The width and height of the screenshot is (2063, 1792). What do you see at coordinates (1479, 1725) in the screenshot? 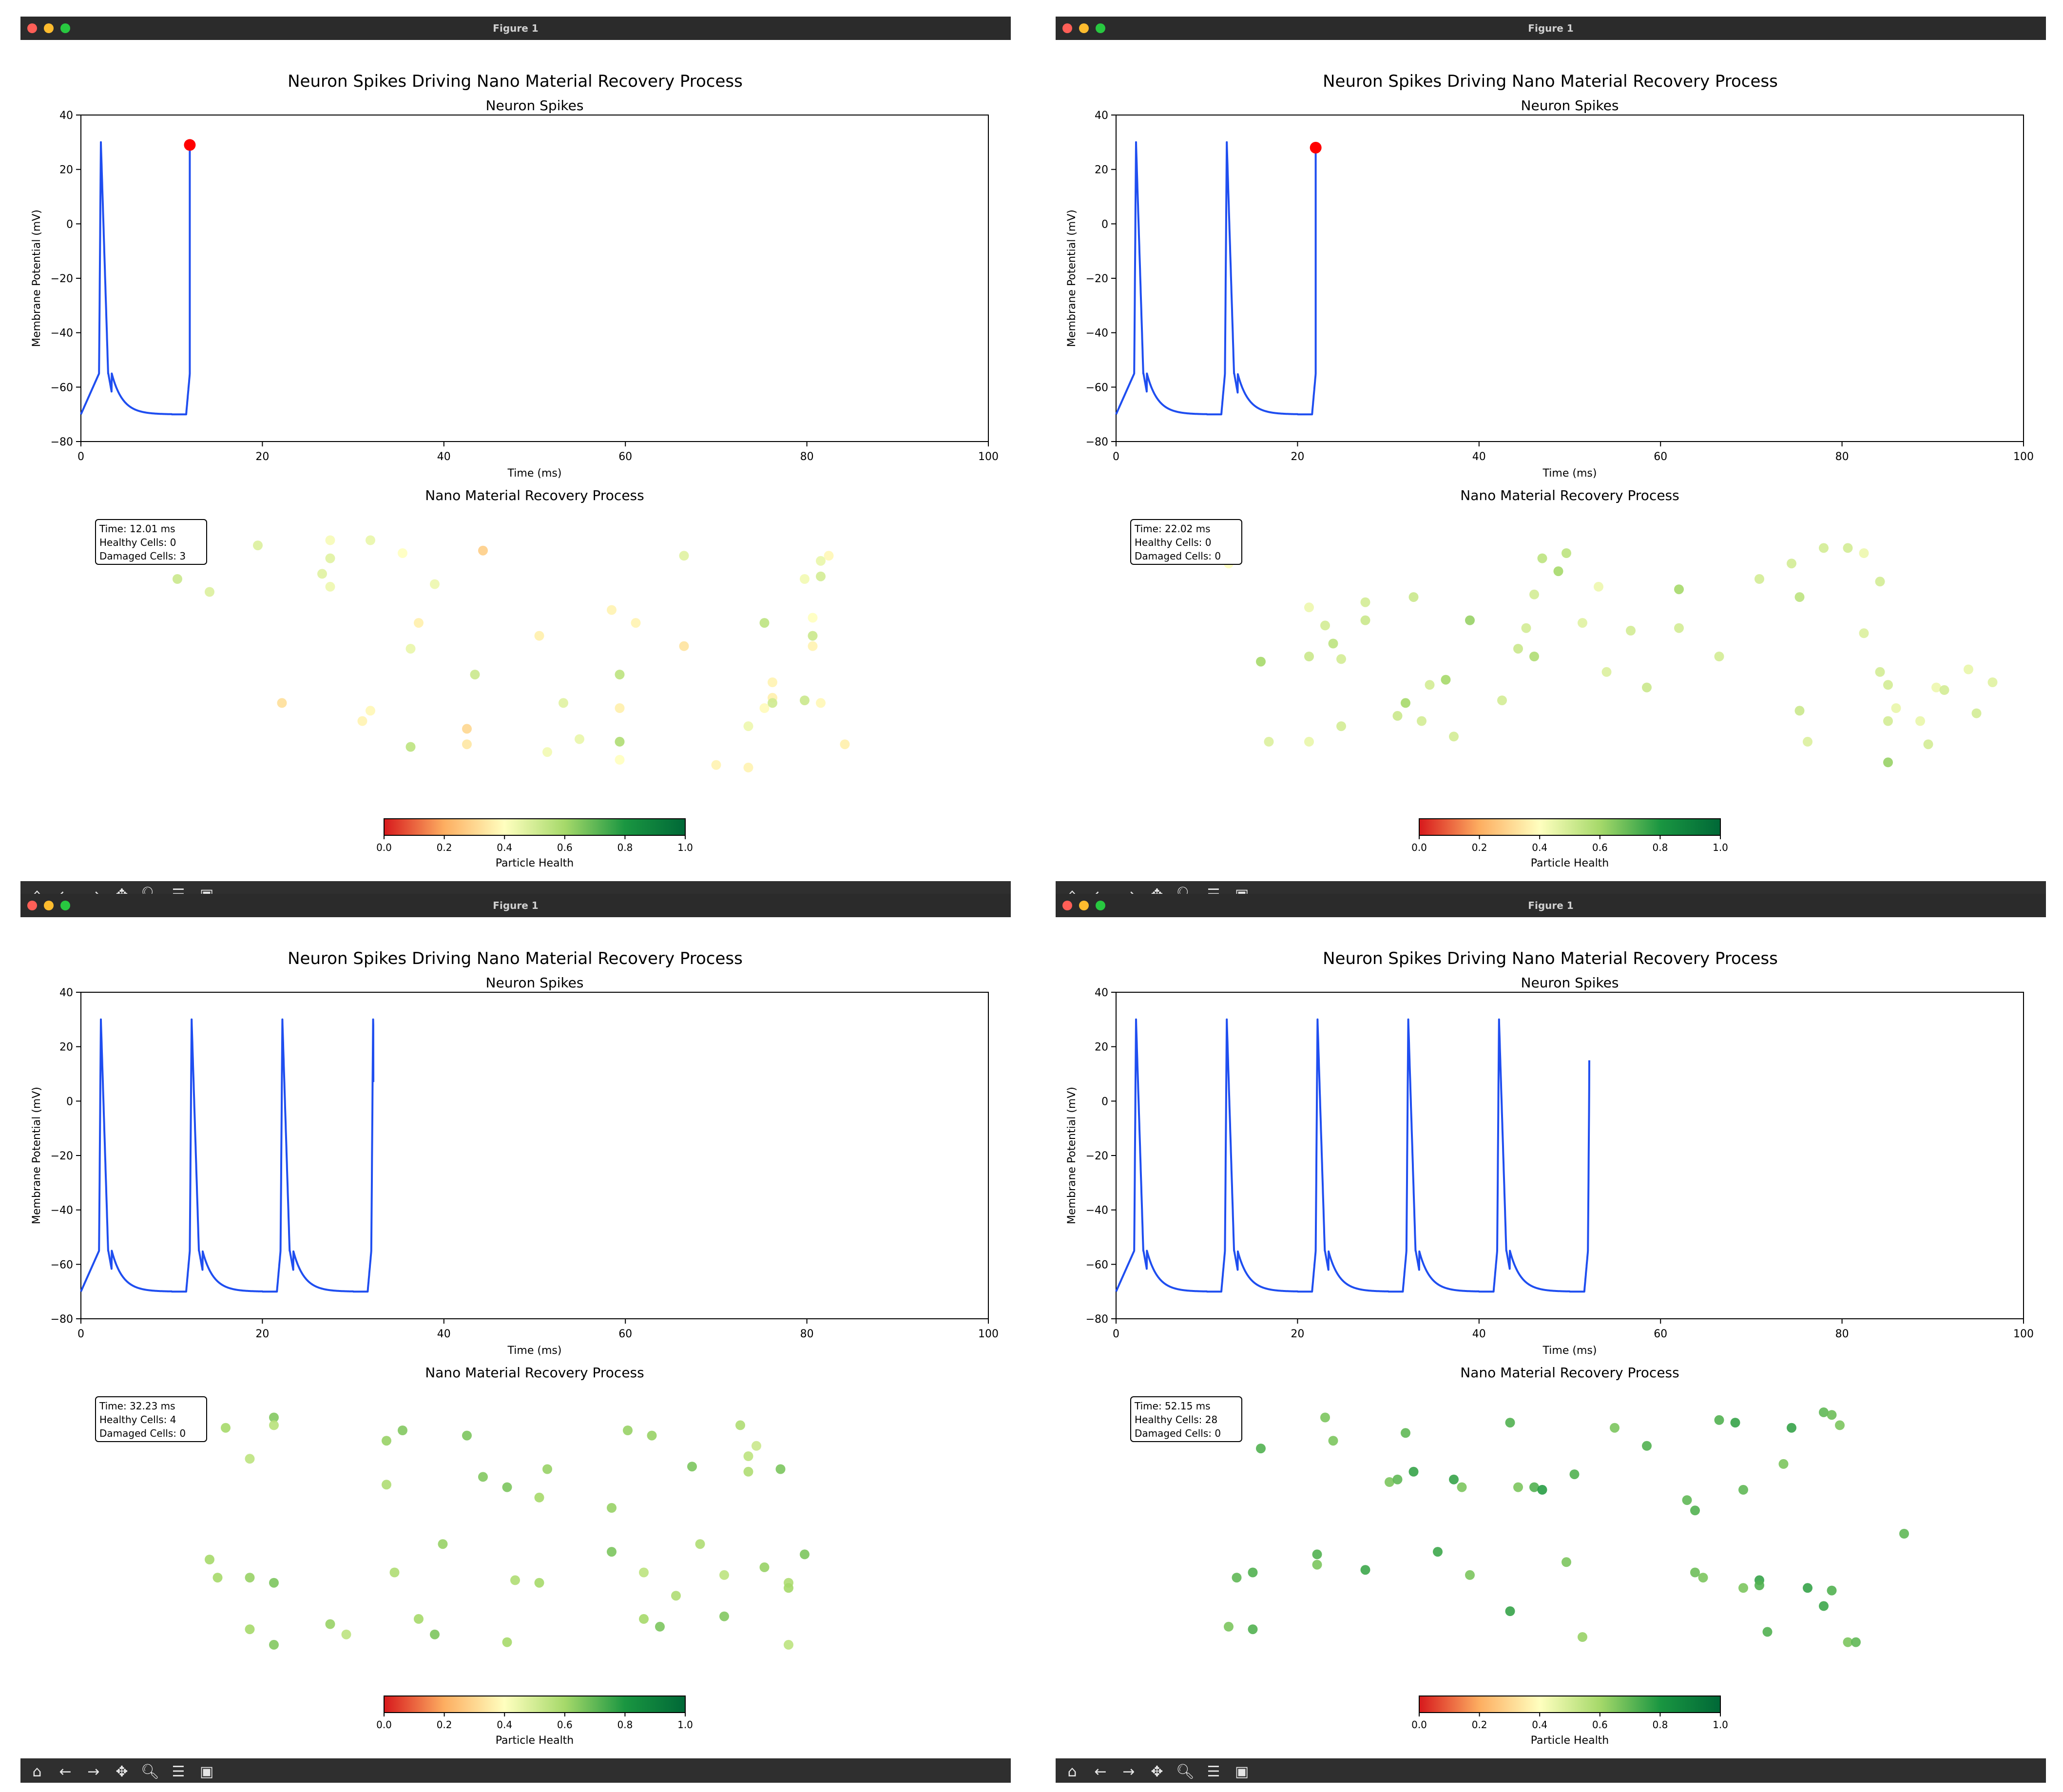
I see `colorbar-tick-label: 0.2` at bounding box center [1479, 1725].